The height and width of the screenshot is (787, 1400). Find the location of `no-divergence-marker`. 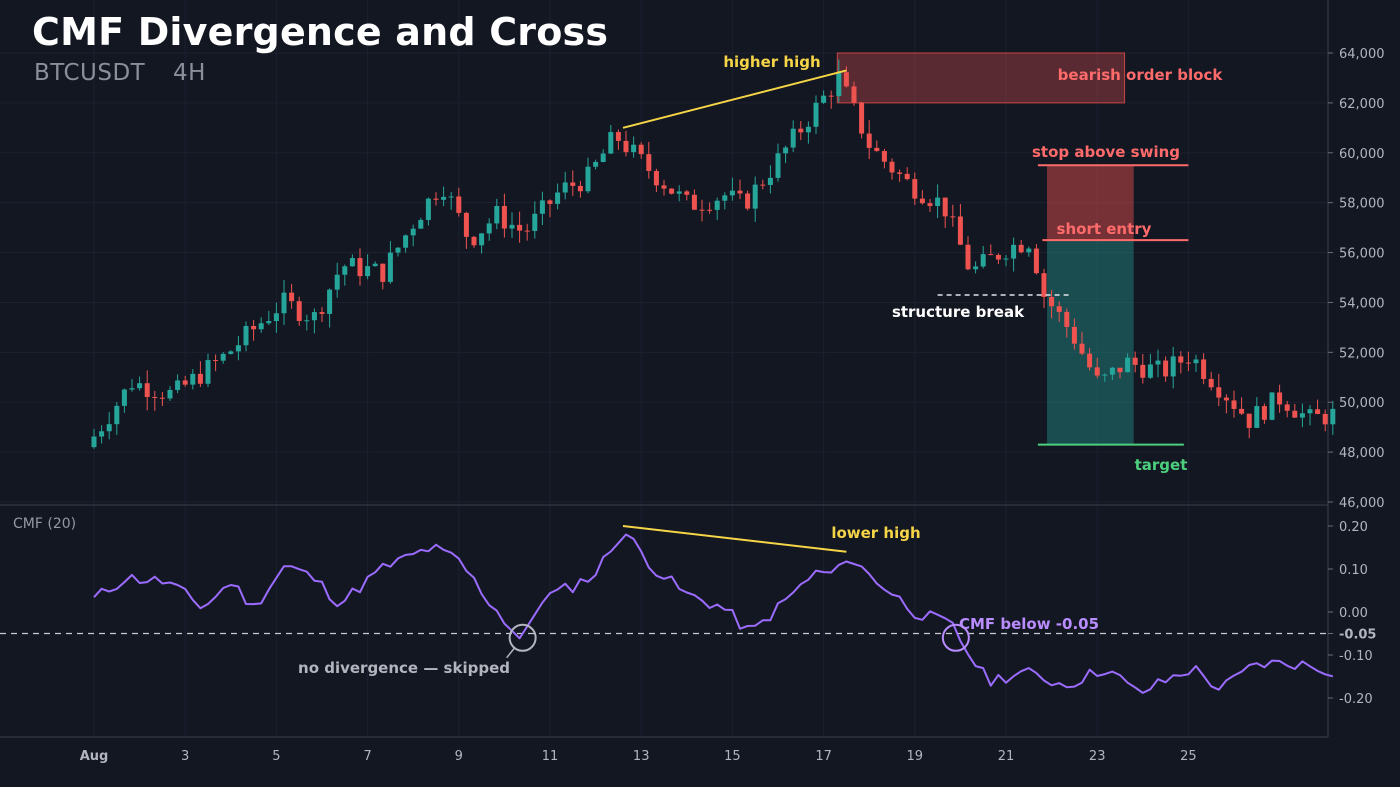

no-divergence-marker is located at coordinates (522, 637).